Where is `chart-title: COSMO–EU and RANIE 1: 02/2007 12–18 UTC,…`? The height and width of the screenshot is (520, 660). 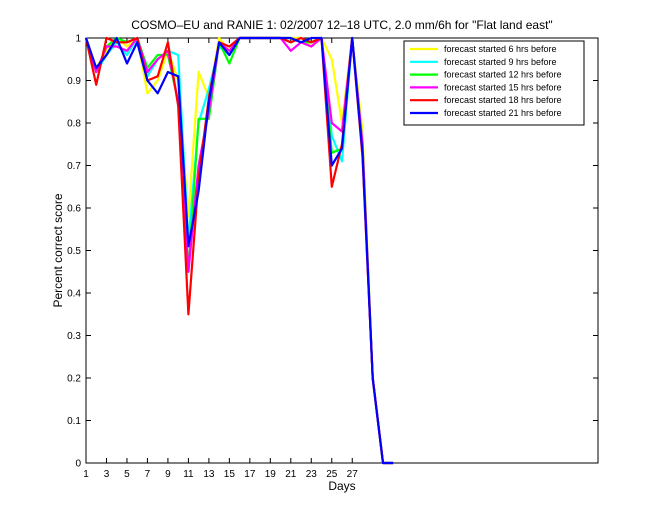 chart-title: COSMO–EU and RANIE 1: 02/2007 12–18 UTC,… is located at coordinates (341, 25).